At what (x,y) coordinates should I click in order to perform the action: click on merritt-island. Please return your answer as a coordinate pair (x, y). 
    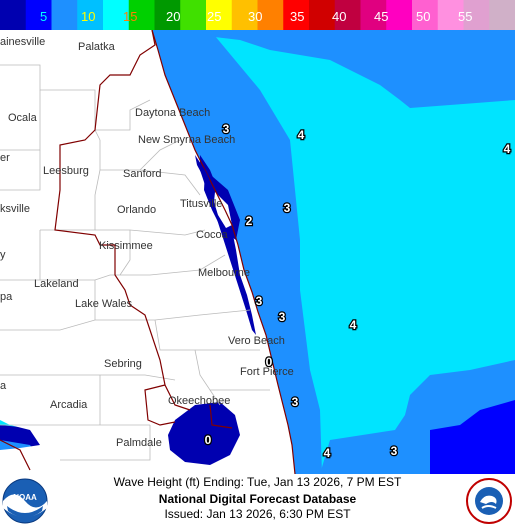
    Looking at the image, I should click on (223, 210).